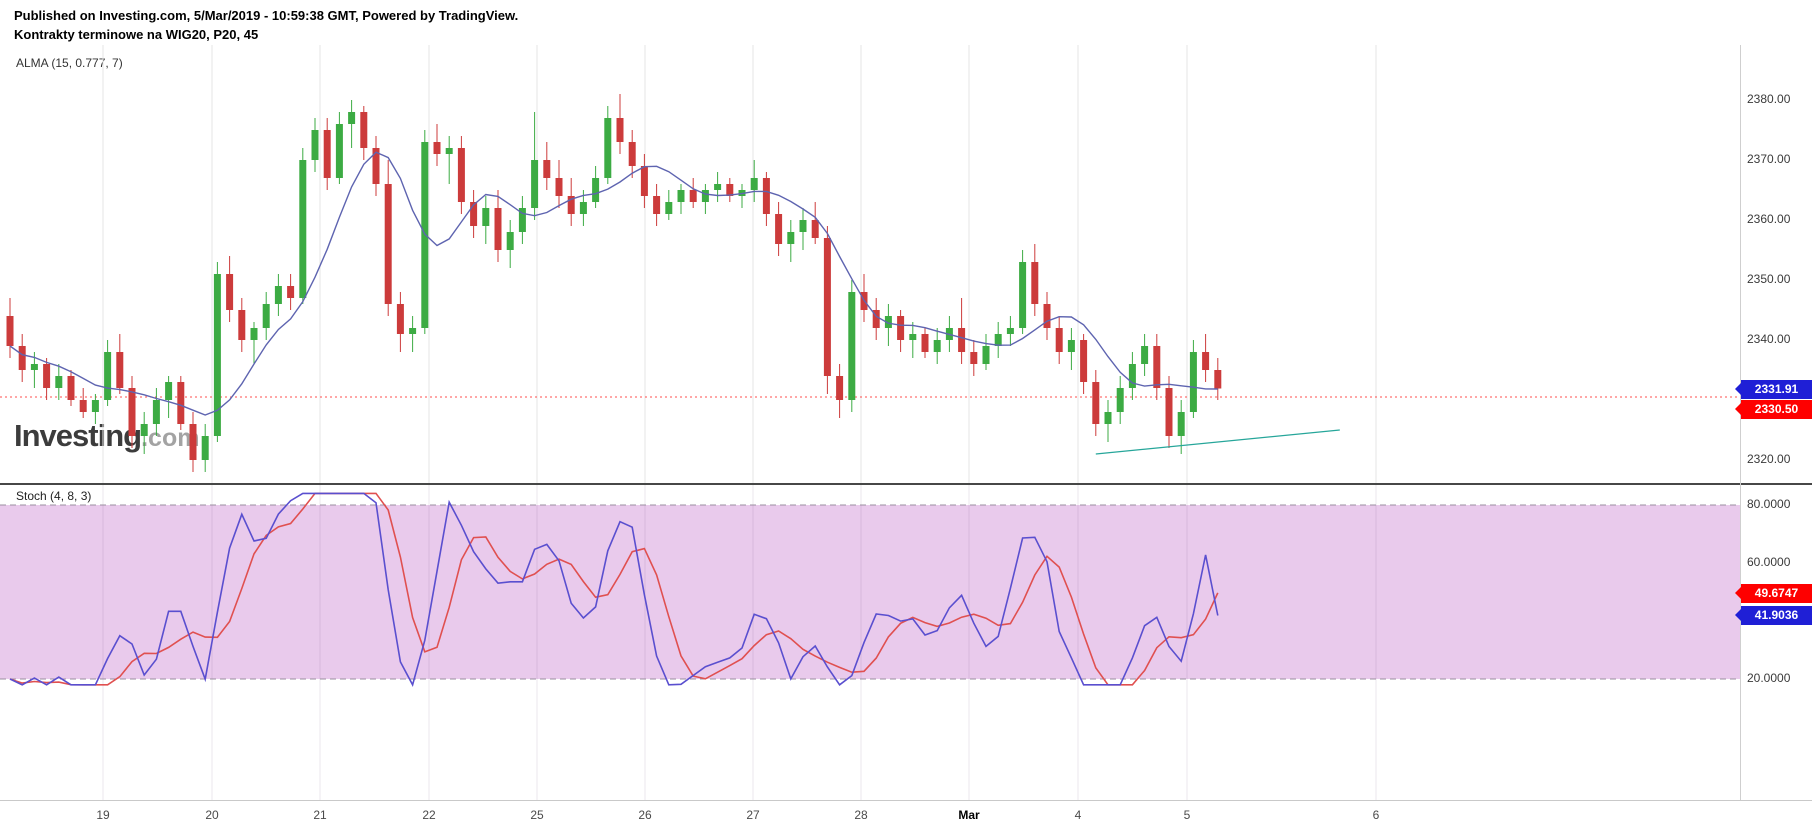 The height and width of the screenshot is (838, 1812). Describe the element at coordinates (69, 63) in the screenshot. I see `alma-indicator-label: ALMA (15, 0.777, 7)` at that location.